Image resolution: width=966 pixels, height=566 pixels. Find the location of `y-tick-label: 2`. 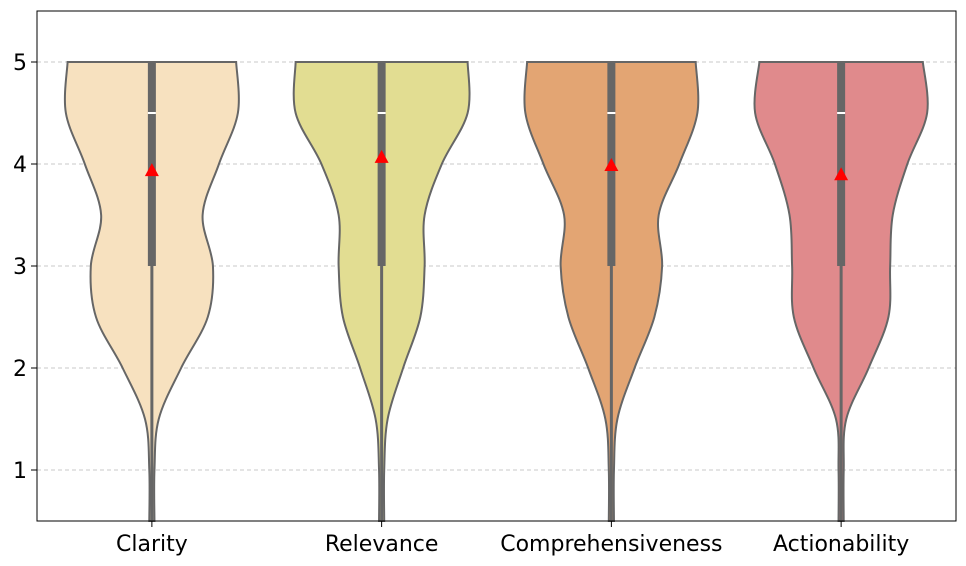

y-tick-label: 2 is located at coordinates (20, 369).